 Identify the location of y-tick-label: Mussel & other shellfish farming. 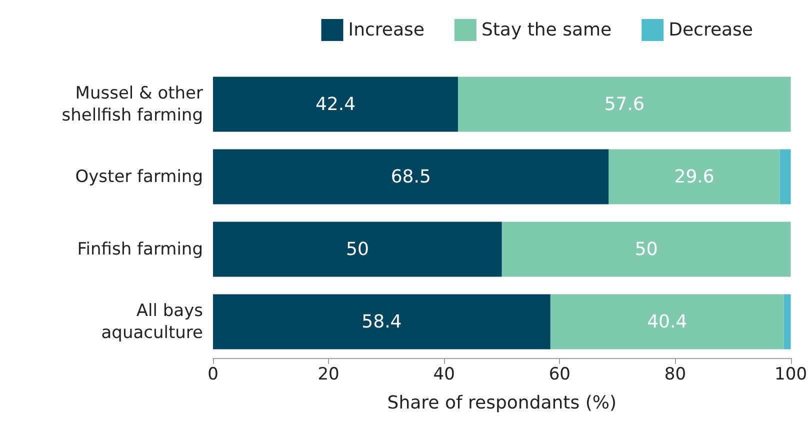
(132, 104).